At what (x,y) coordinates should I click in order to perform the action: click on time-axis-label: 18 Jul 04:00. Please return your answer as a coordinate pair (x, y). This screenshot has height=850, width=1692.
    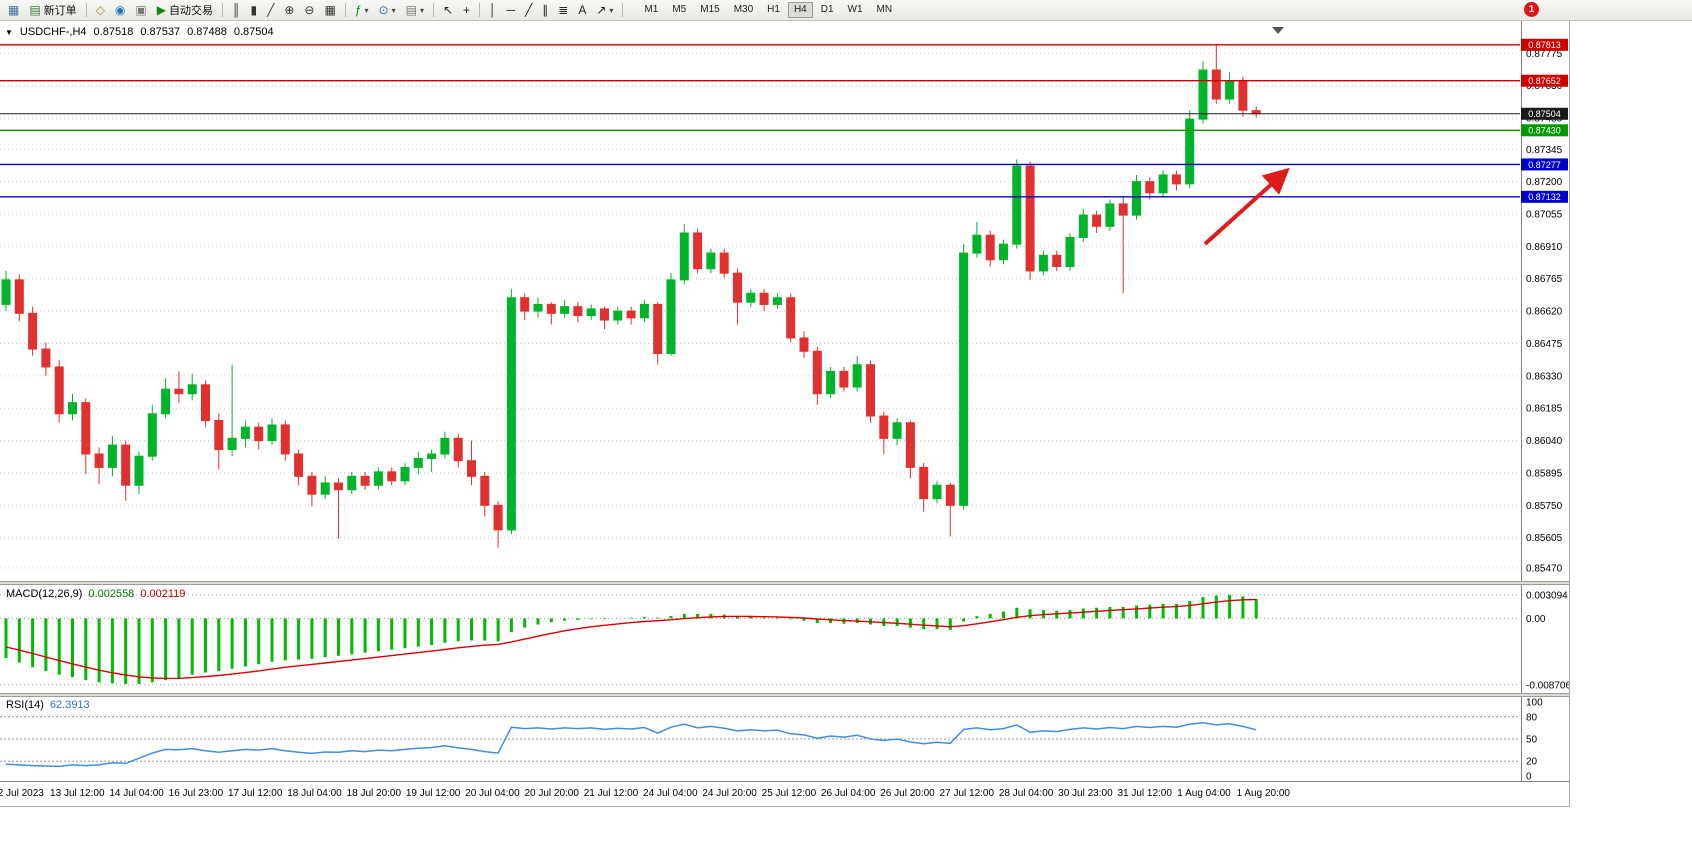
    Looking at the image, I should click on (314, 793).